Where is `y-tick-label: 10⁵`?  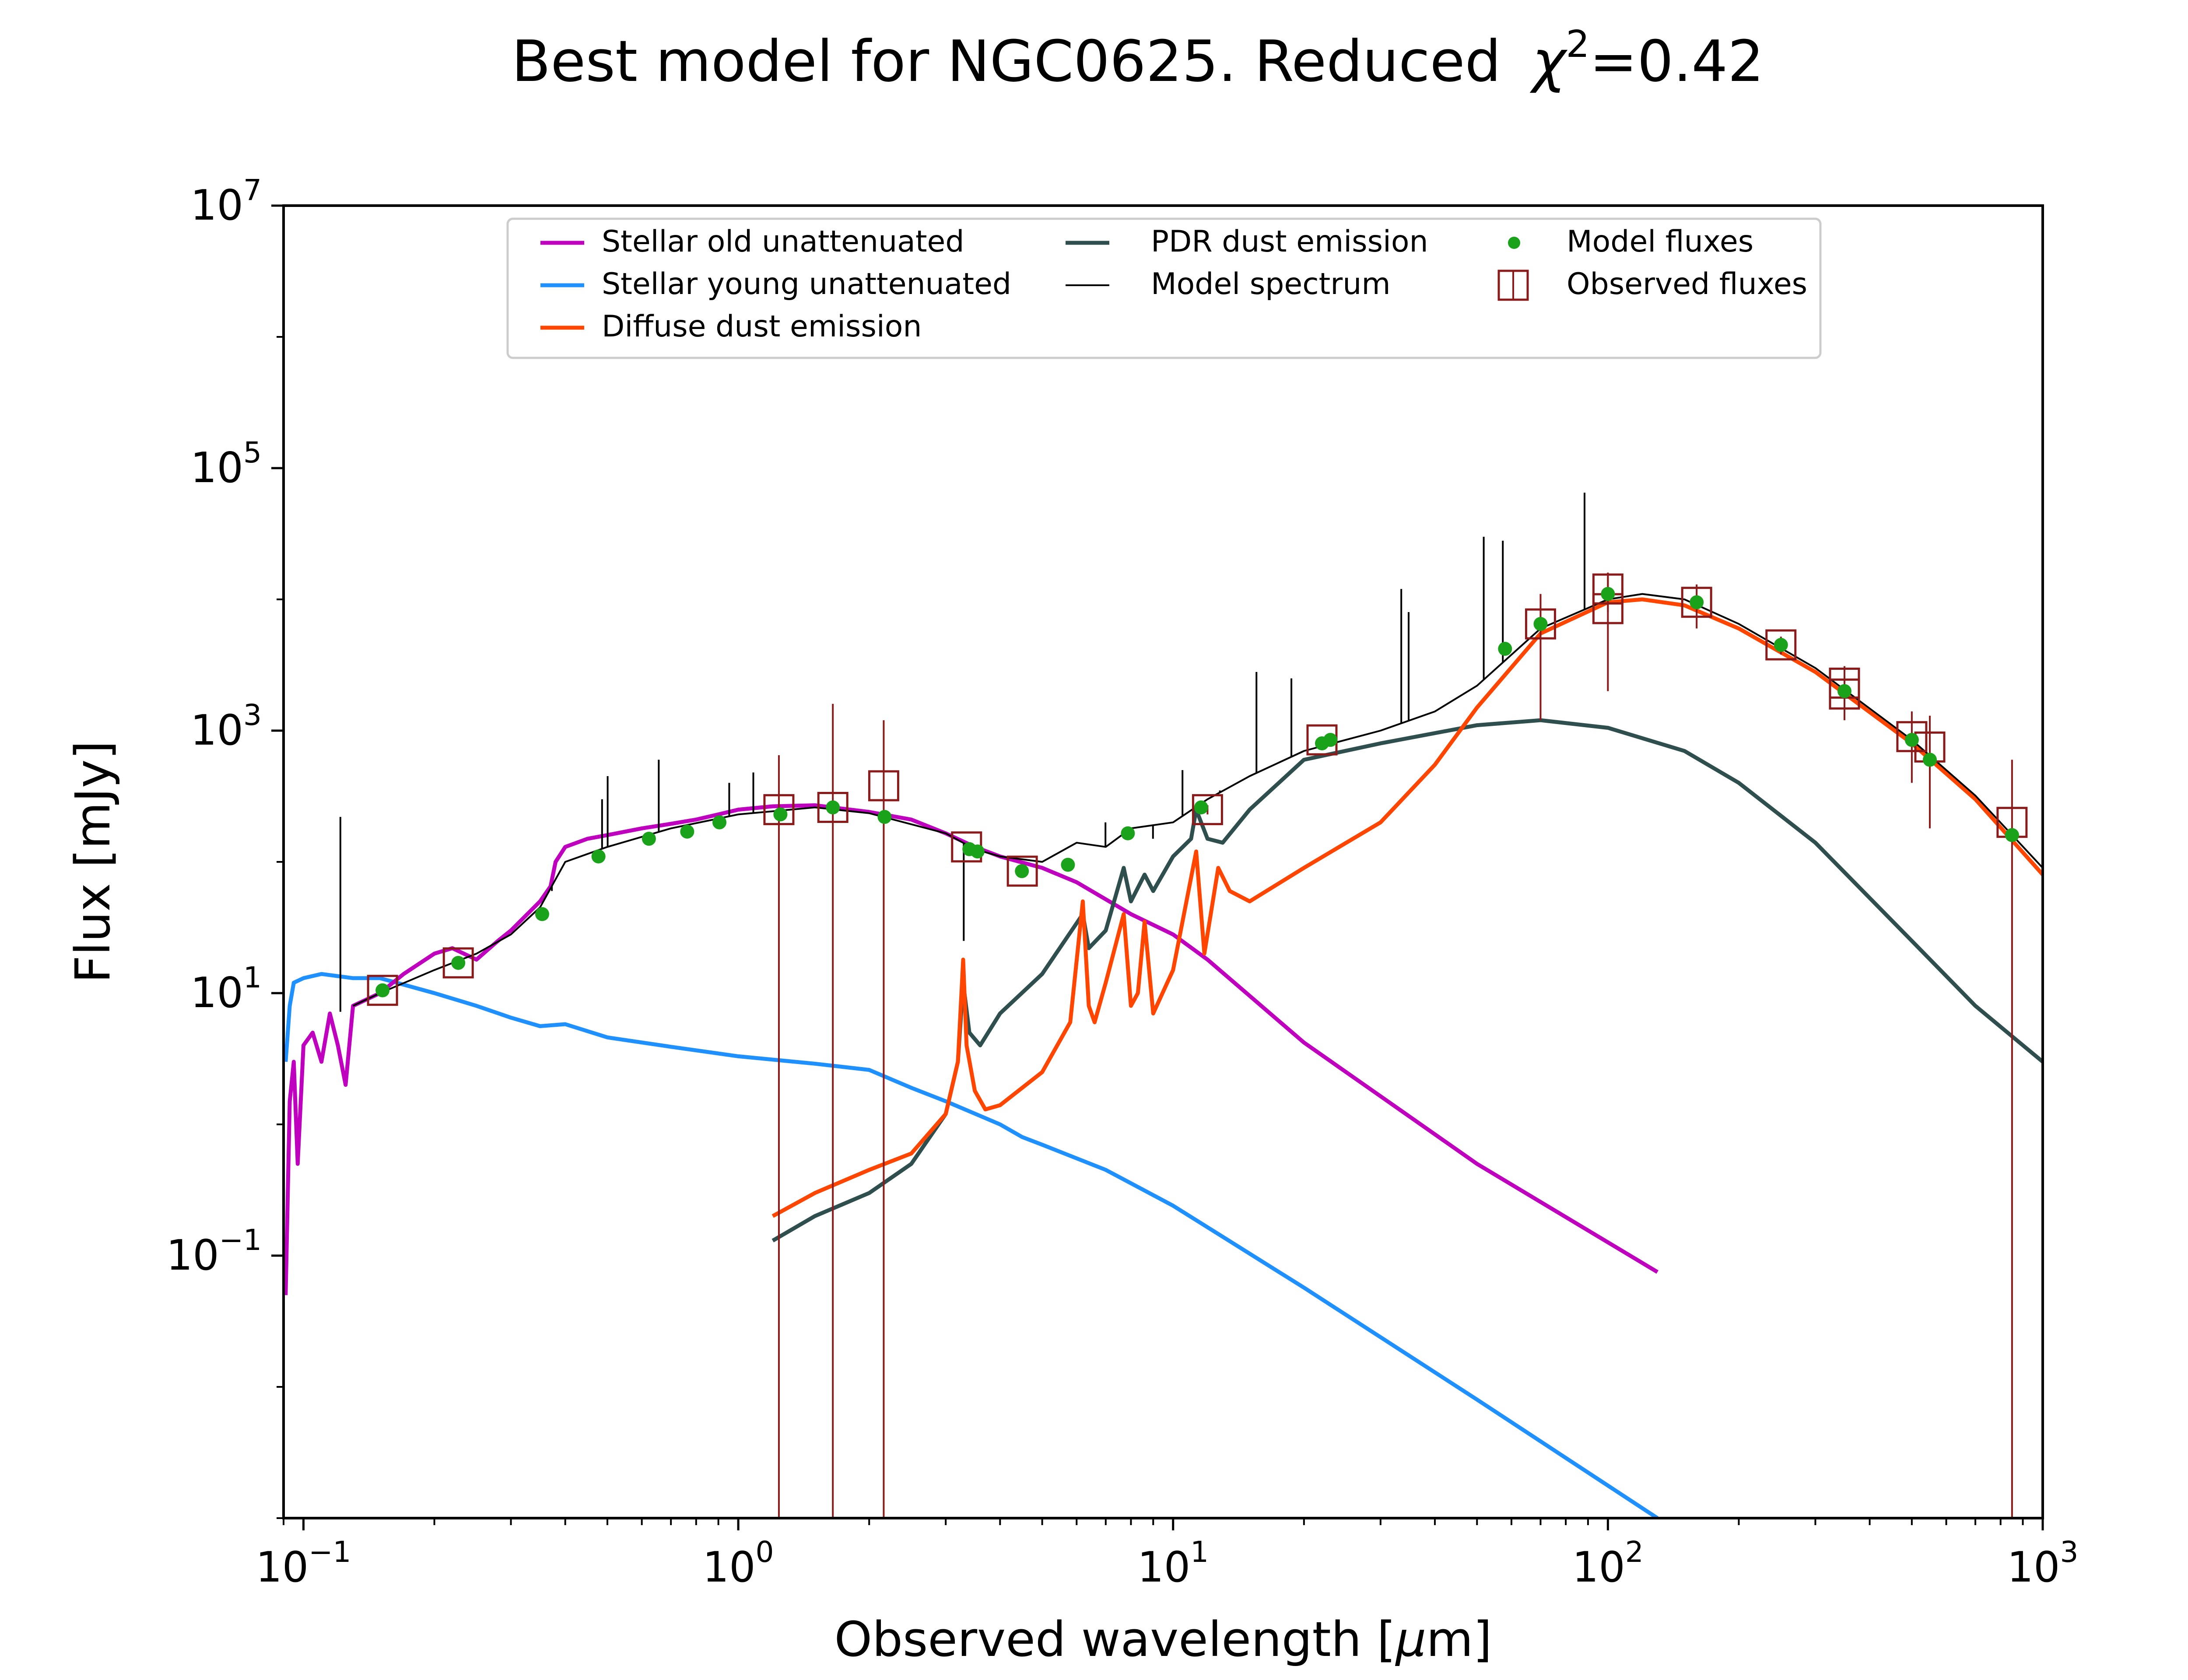 y-tick-label: 10⁵ is located at coordinates (226, 464).